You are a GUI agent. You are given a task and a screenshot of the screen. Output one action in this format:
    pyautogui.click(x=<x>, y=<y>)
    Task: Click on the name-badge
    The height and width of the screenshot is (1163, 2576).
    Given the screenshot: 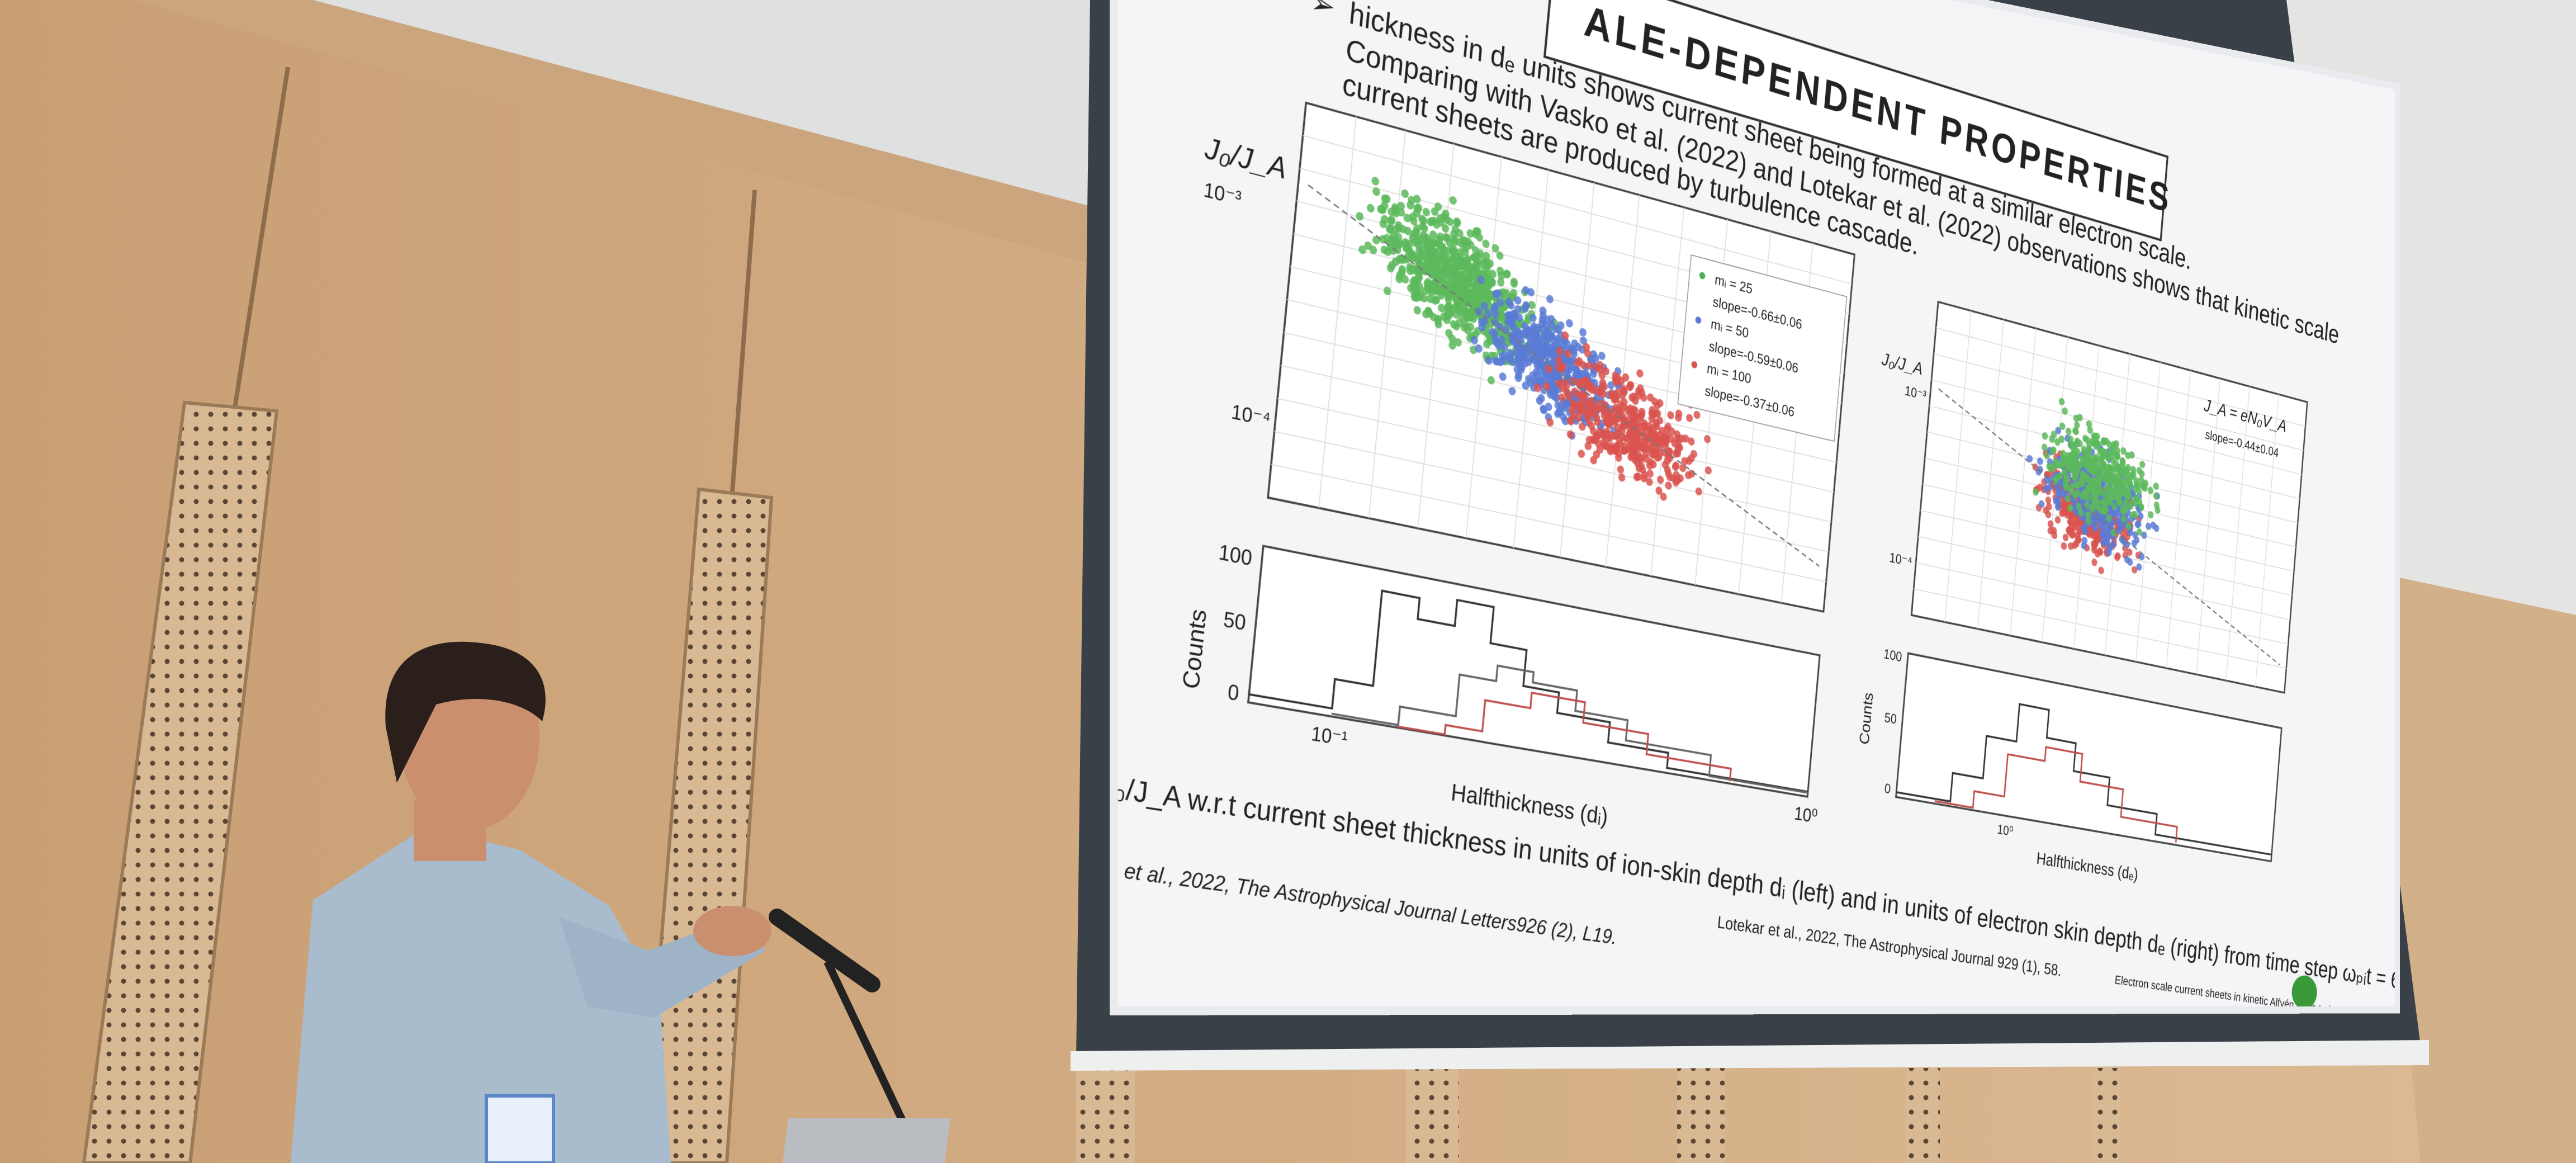 What is the action you would take?
    pyautogui.click(x=520, y=1129)
    